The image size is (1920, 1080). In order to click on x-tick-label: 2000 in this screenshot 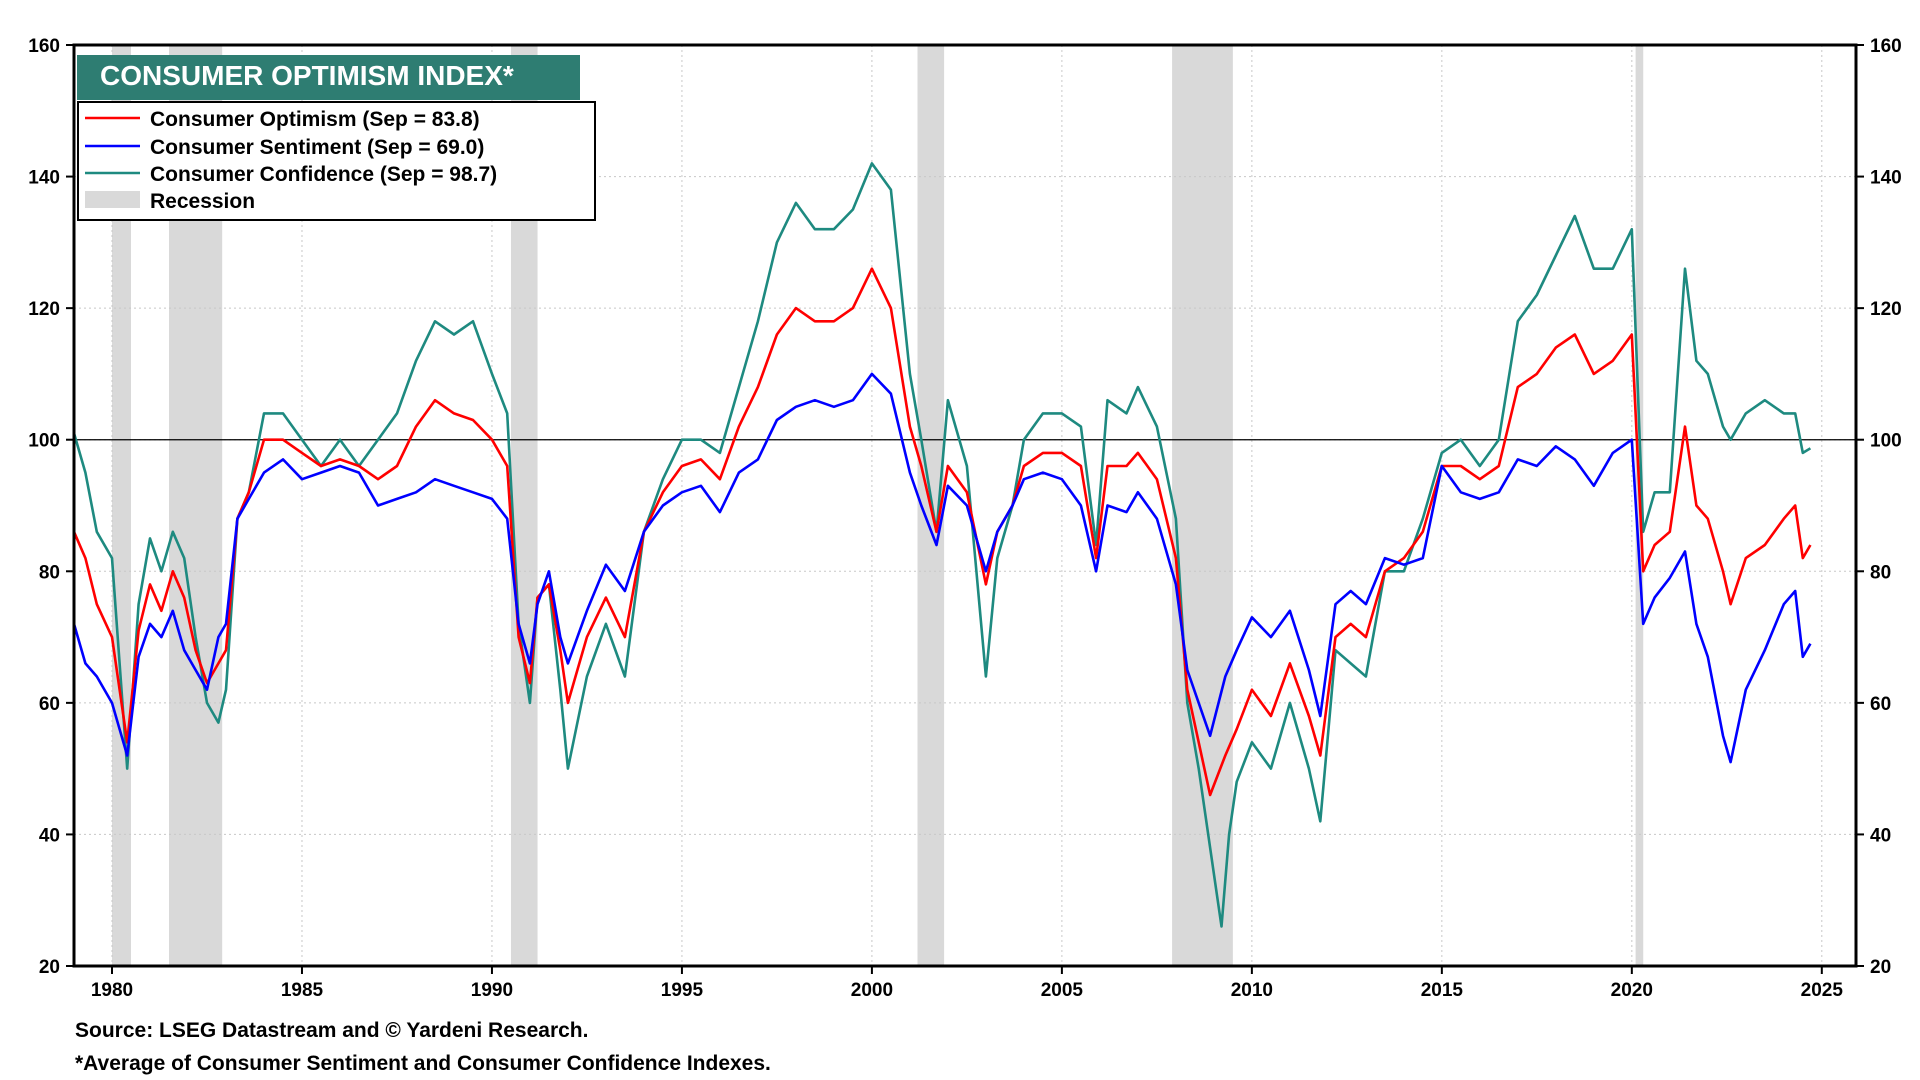, I will do `click(872, 990)`.